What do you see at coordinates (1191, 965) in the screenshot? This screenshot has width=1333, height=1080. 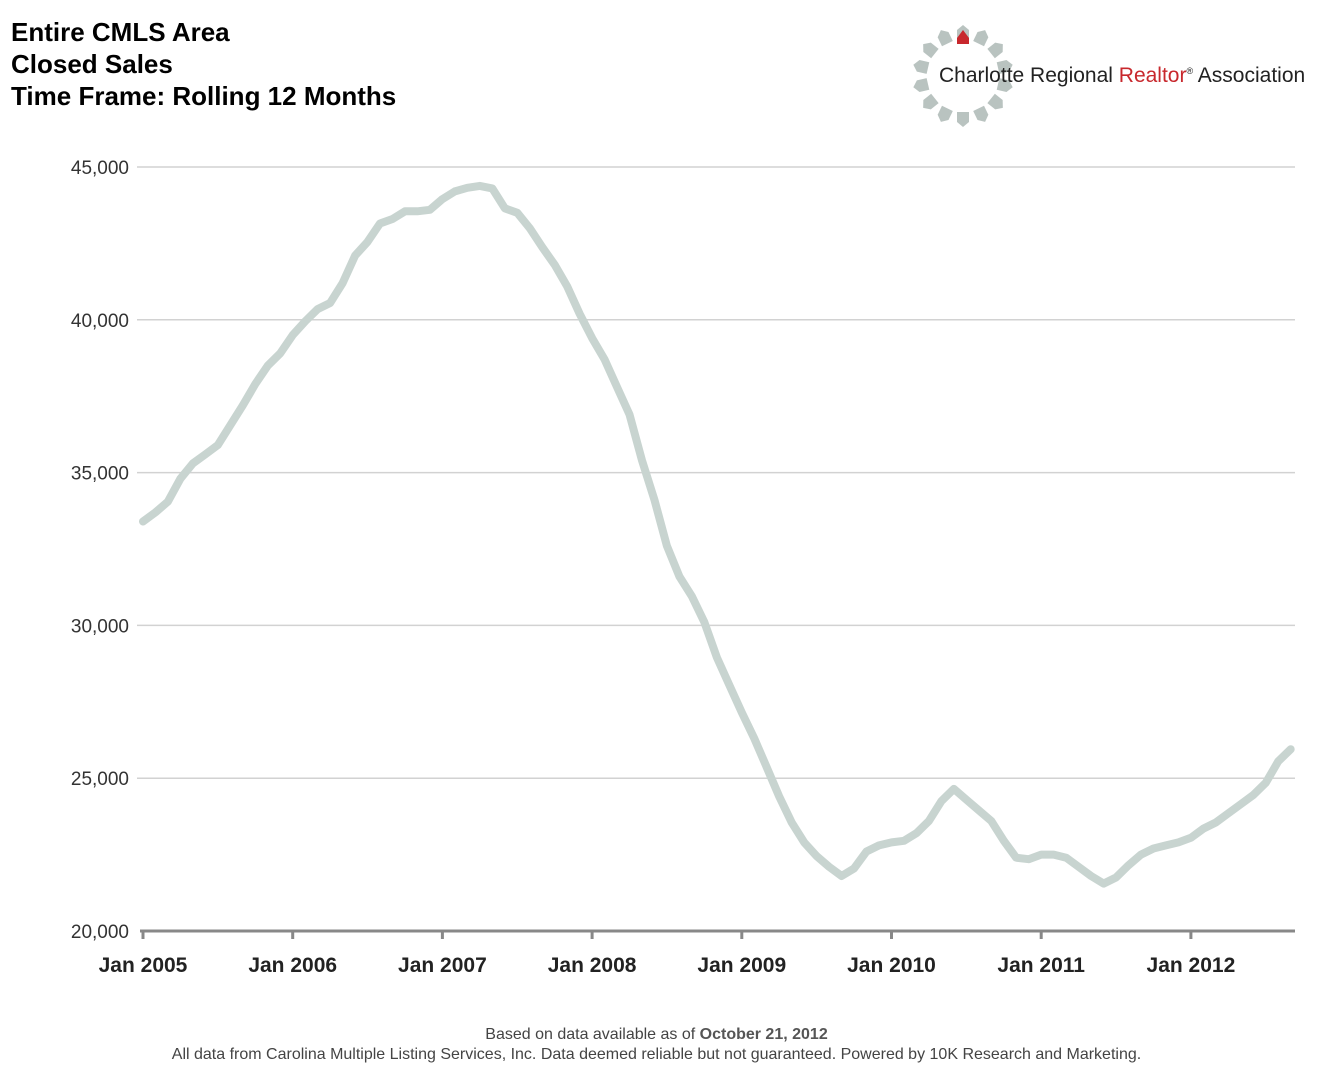 I see `x-tick-label: Jan 2012` at bounding box center [1191, 965].